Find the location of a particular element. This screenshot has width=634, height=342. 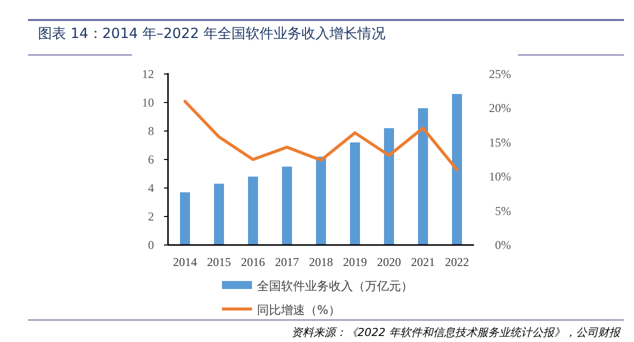

y2-tick-label: 10% is located at coordinates (500, 177).